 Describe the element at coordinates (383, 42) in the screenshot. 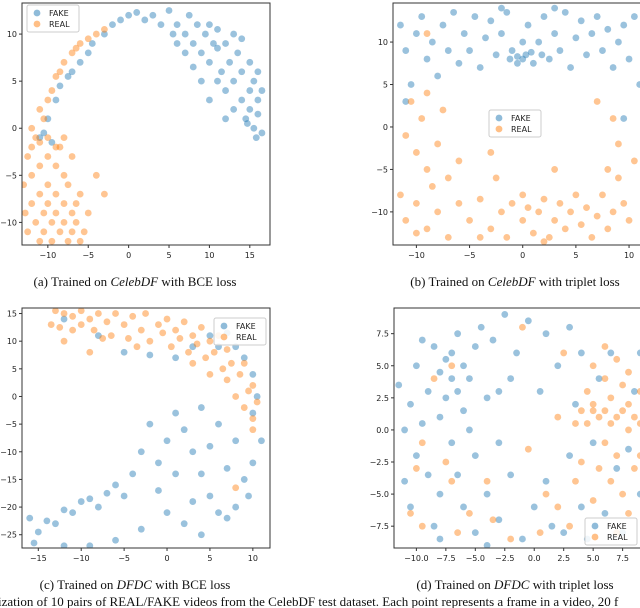

I see `y-tick-label: 10` at that location.